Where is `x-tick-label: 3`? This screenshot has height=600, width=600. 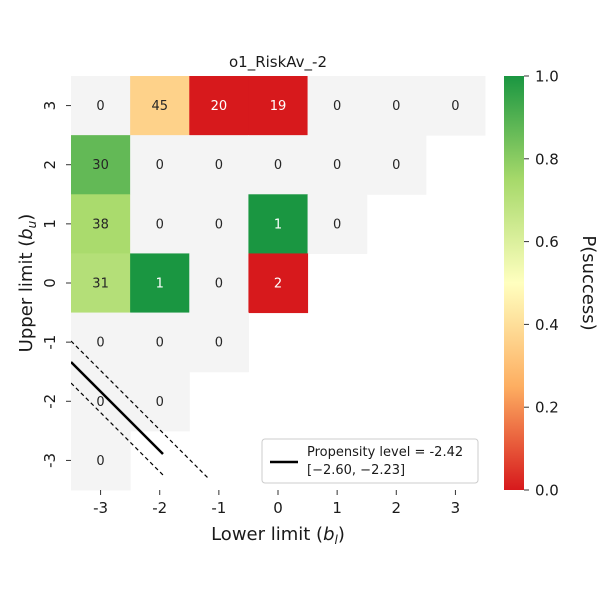
x-tick-label: 3 is located at coordinates (456, 508).